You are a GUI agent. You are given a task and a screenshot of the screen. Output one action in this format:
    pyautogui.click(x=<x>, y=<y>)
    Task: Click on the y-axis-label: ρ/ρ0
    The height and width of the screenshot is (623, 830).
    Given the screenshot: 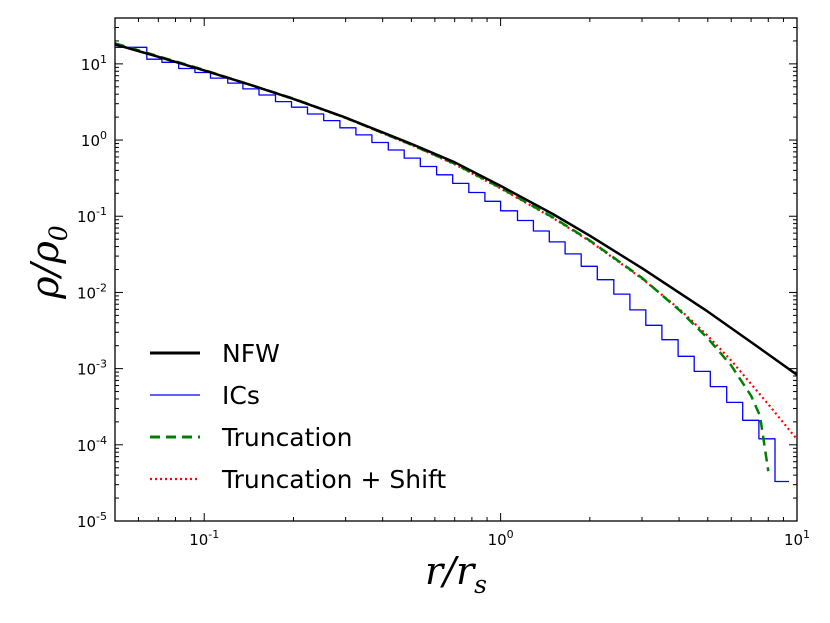 What is the action you would take?
    pyautogui.click(x=48, y=262)
    